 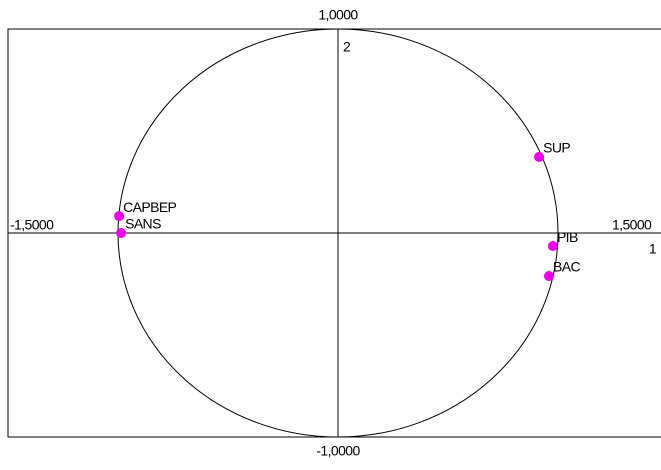 I want to click on y-tick-label: -1,0000, so click(x=338, y=451).